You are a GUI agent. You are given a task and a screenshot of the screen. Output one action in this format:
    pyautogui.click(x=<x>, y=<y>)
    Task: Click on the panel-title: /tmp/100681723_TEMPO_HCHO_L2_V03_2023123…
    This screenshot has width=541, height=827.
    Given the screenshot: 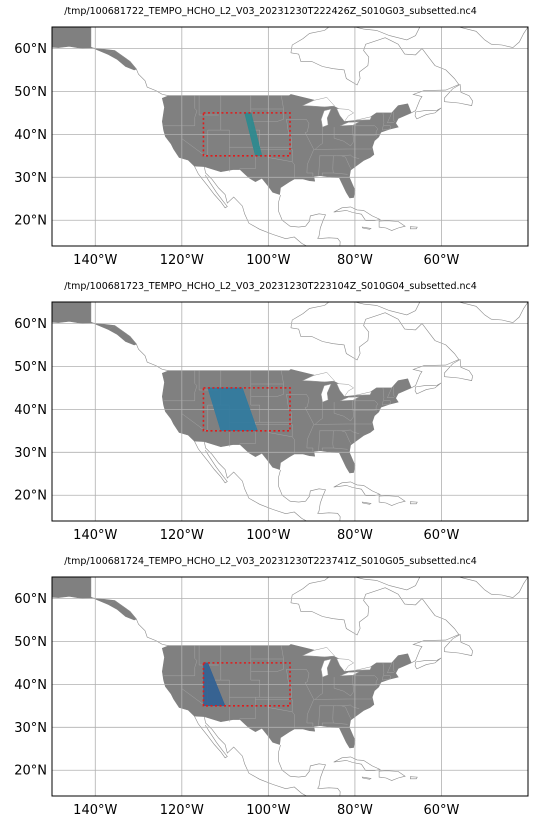 What is the action you would take?
    pyautogui.click(x=270, y=286)
    